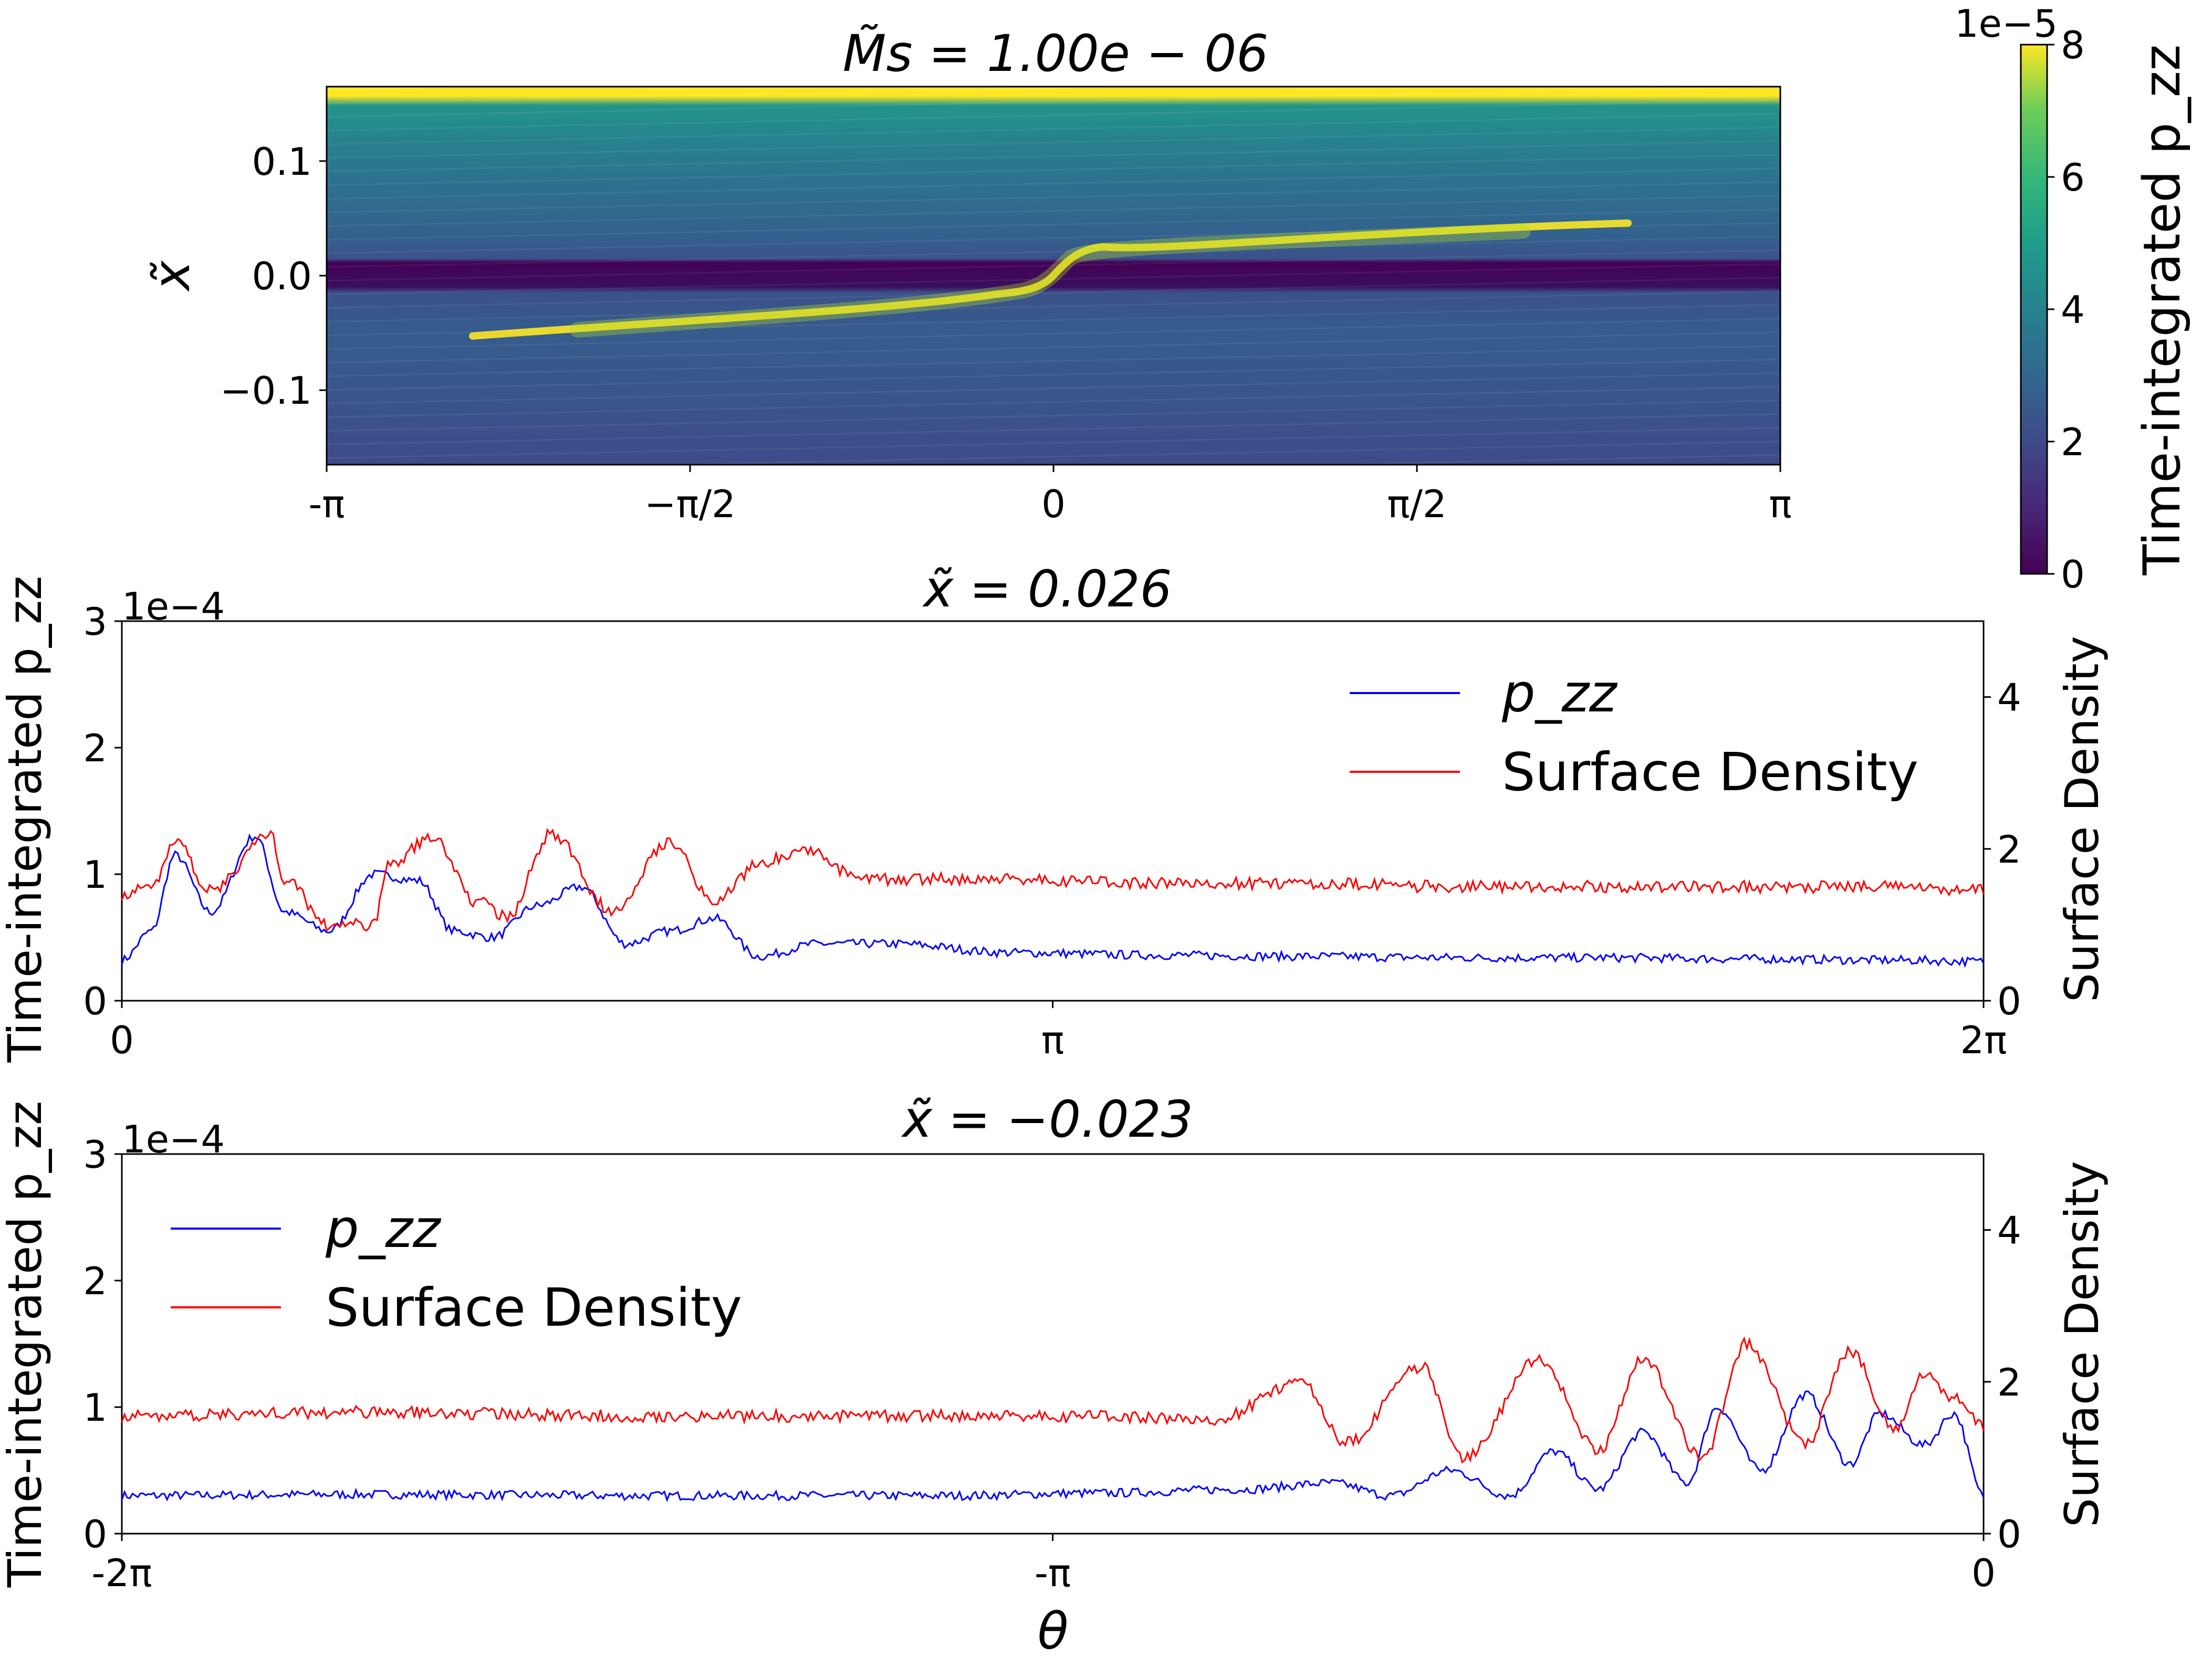  What do you see at coordinates (2073, 442) in the screenshot?
I see `colorbar-tick-label: 2` at bounding box center [2073, 442].